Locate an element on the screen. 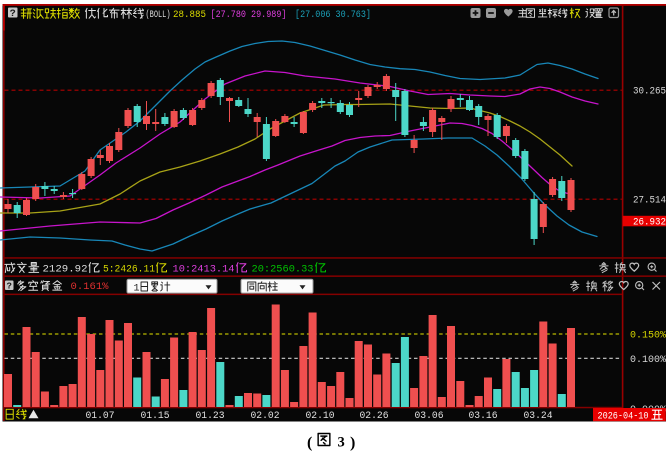 This screenshot has width=670, height=462. svg-text: 0.100% is located at coordinates (648, 360).